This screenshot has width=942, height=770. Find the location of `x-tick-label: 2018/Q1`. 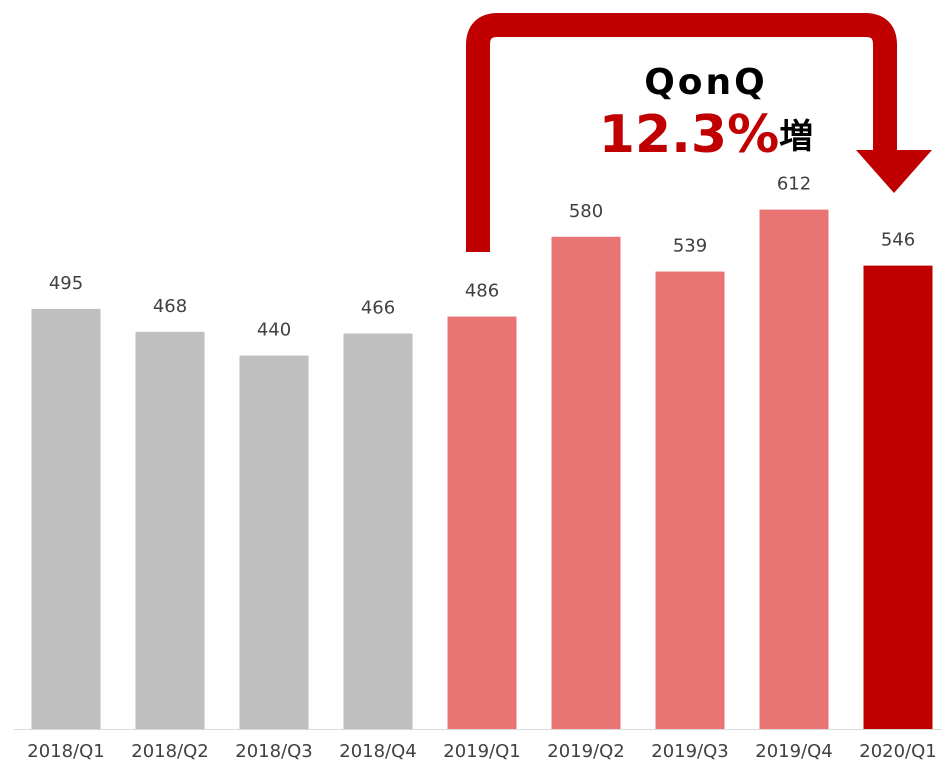

x-tick-label: 2018/Q1 is located at coordinates (66, 751).